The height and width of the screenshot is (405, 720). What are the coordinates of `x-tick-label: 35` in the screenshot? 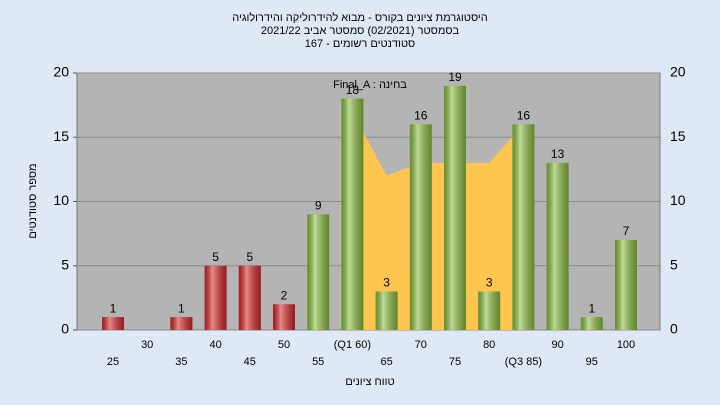 It's located at (181, 362).